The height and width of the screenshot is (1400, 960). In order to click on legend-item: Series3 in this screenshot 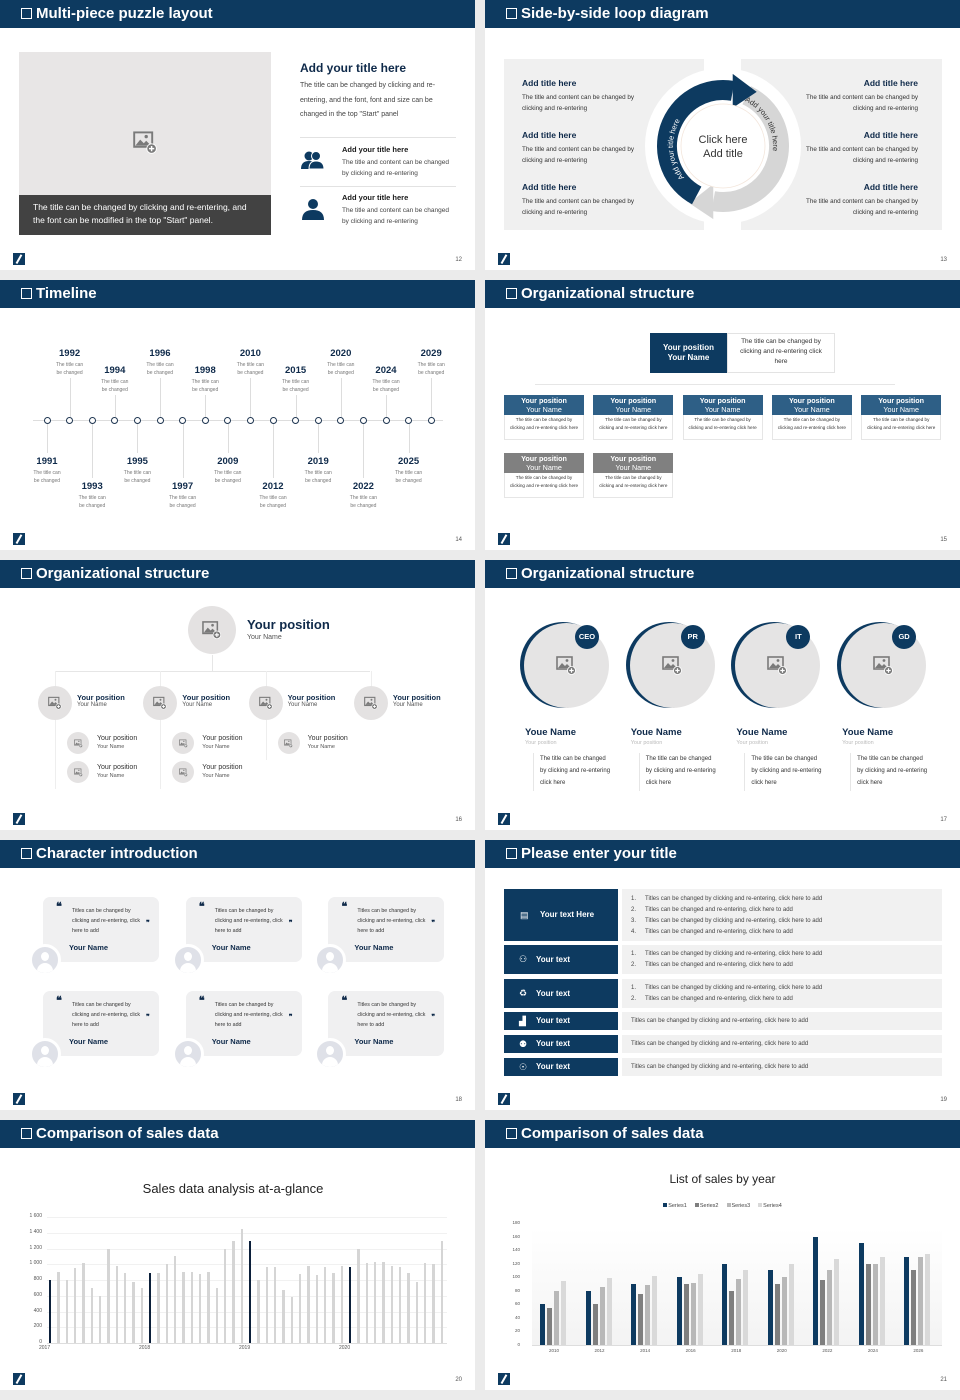, I will do `click(738, 1206)`.